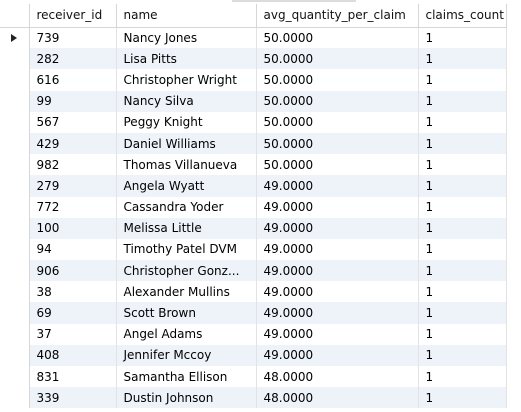 The image size is (521, 412). I want to click on cell-name: Thomas Villanueva, so click(186, 165).